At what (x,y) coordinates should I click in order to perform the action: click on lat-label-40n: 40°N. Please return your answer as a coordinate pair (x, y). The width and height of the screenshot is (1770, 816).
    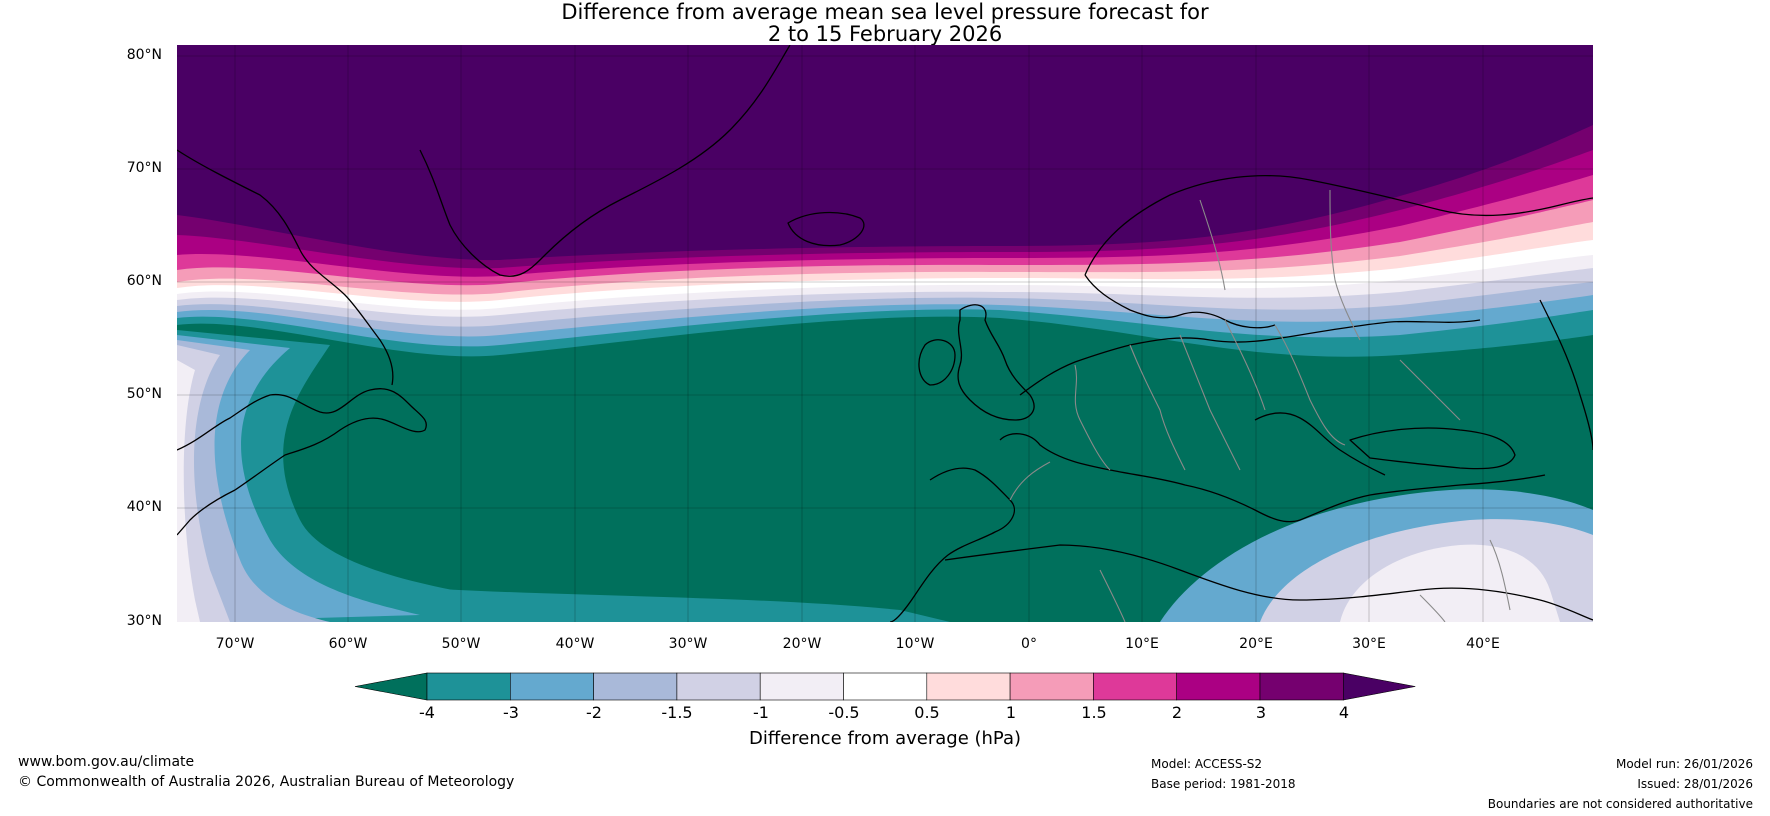
    Looking at the image, I should click on (144, 507).